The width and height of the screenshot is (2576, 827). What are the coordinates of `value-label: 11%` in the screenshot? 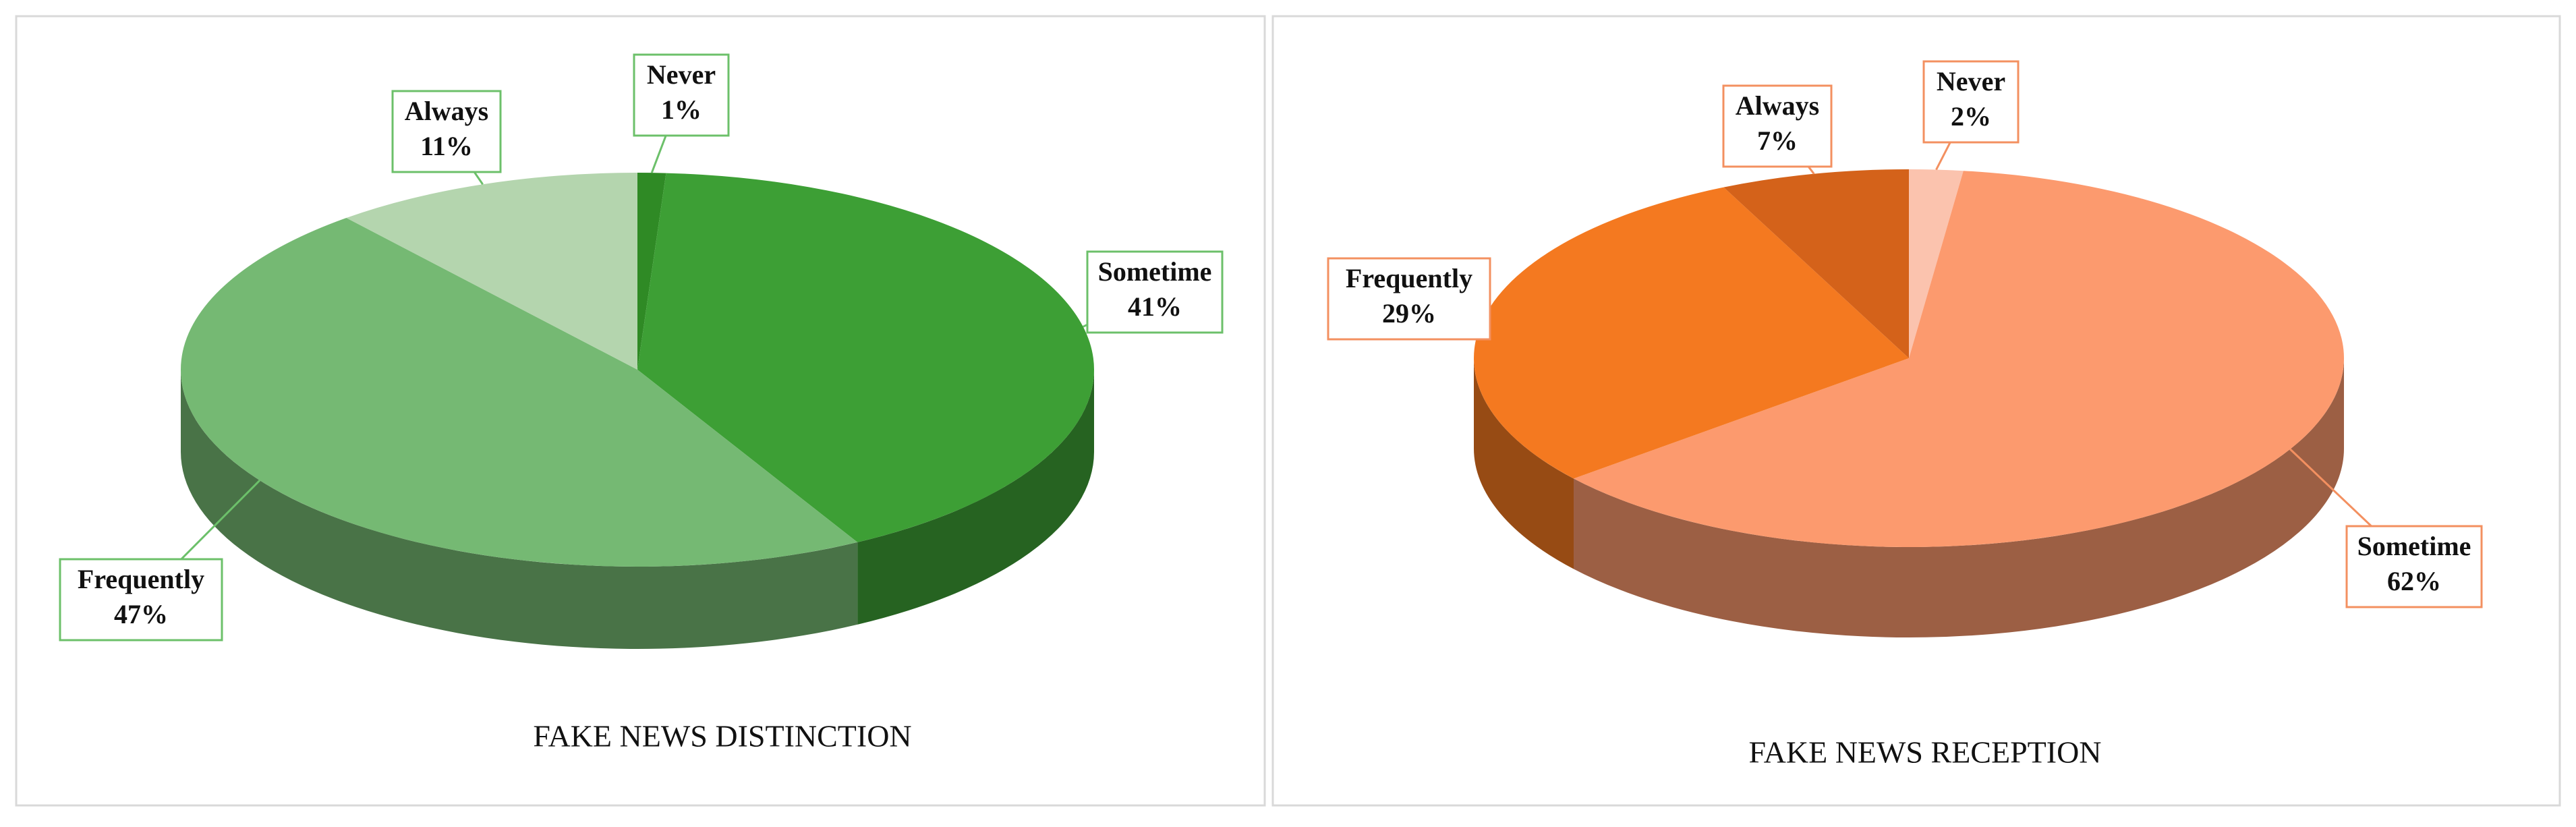 It's located at (446, 146).